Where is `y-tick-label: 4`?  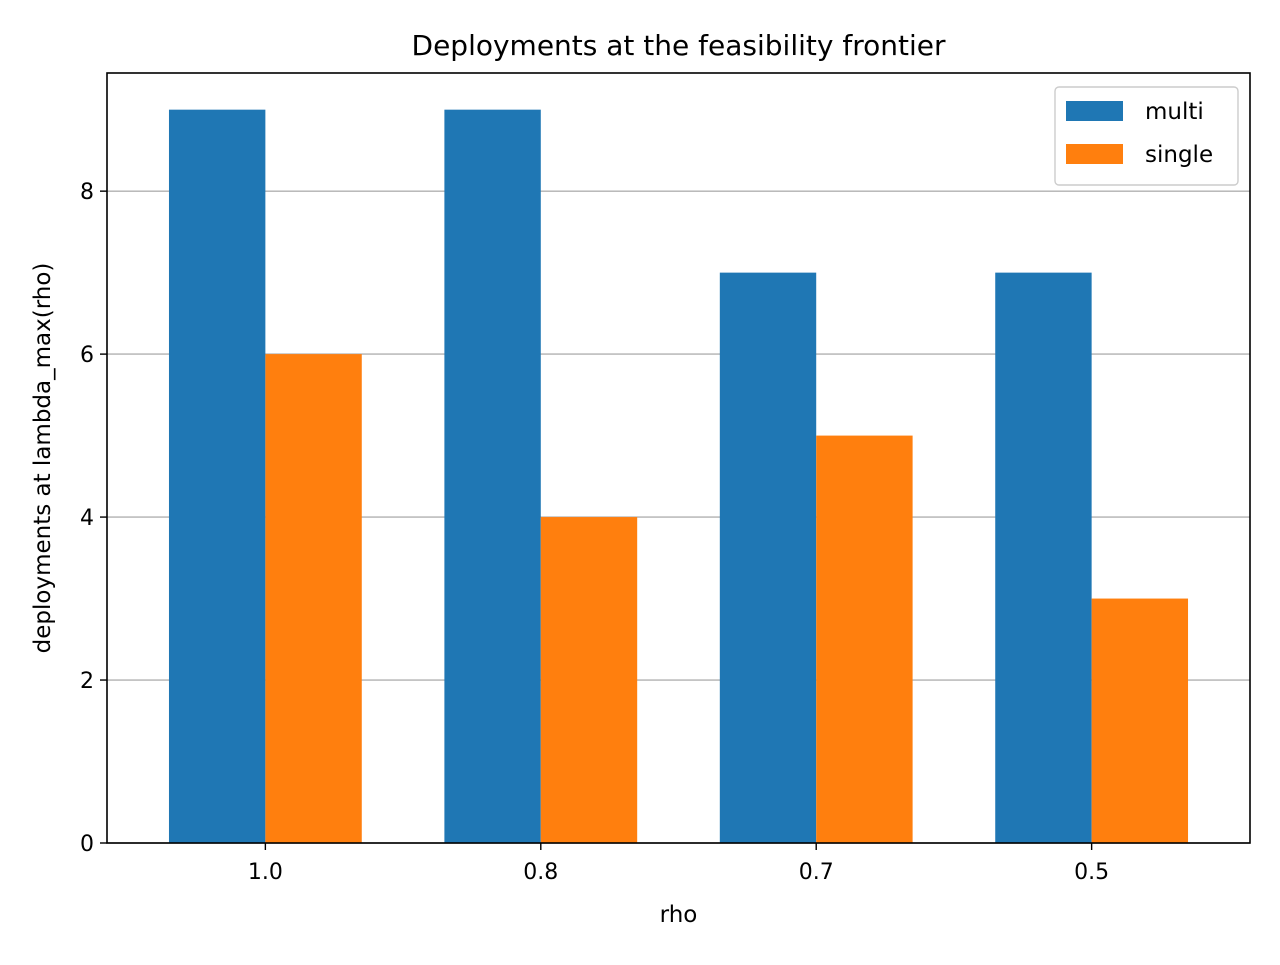
y-tick-label: 4 is located at coordinates (87, 518).